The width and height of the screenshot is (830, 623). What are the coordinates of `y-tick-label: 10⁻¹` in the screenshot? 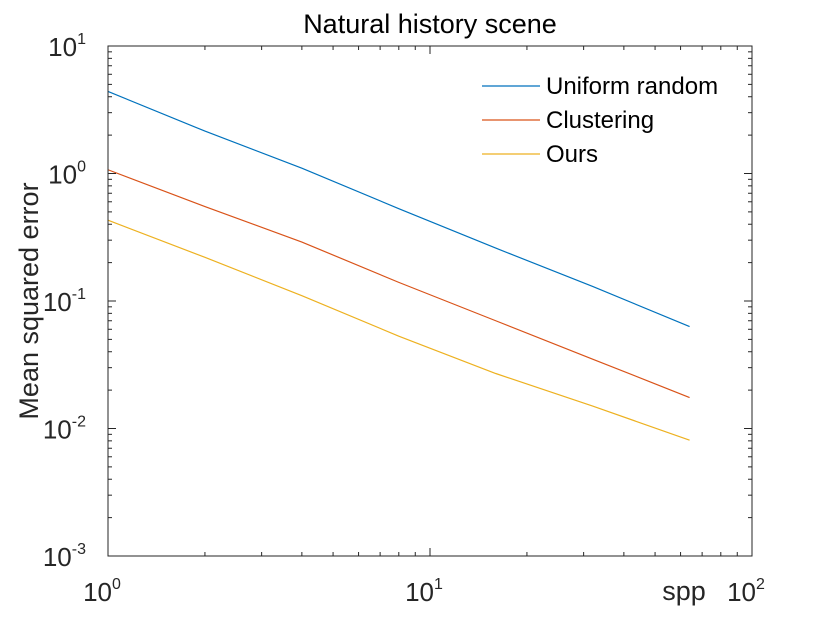 It's located at (64, 301).